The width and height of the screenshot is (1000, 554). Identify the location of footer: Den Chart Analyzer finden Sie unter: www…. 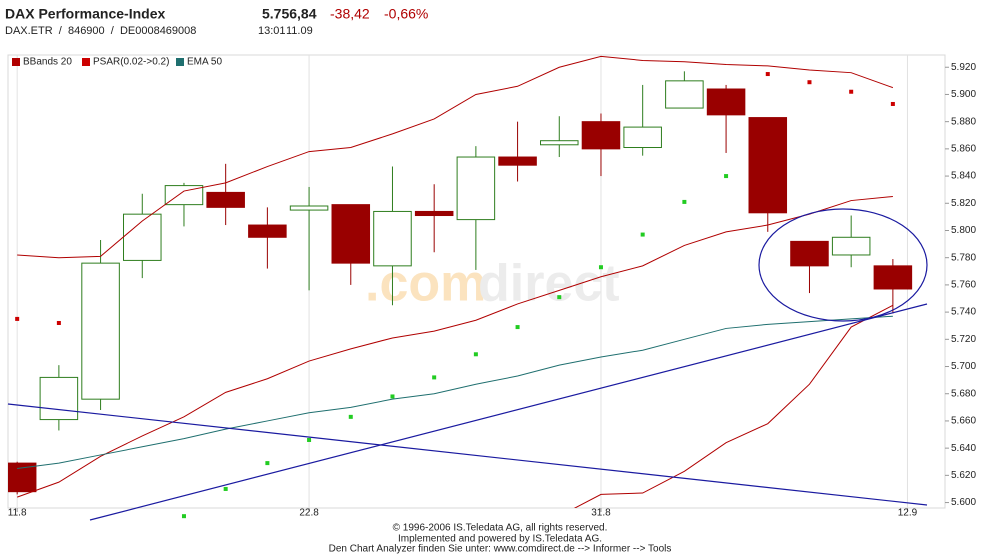
(500, 549).